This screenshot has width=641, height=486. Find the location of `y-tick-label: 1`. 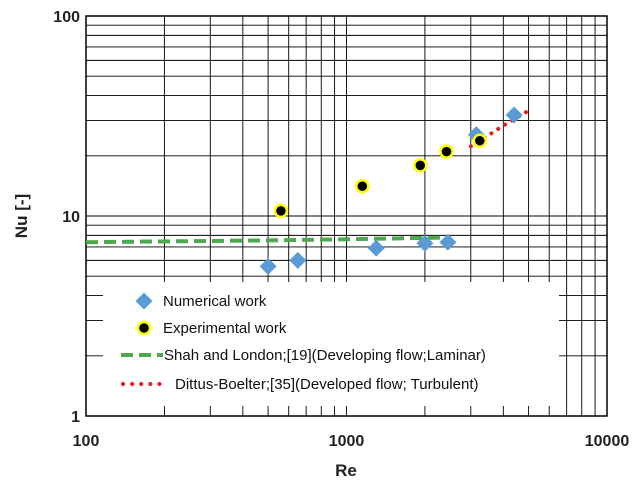

y-tick-label: 1 is located at coordinates (75, 417).